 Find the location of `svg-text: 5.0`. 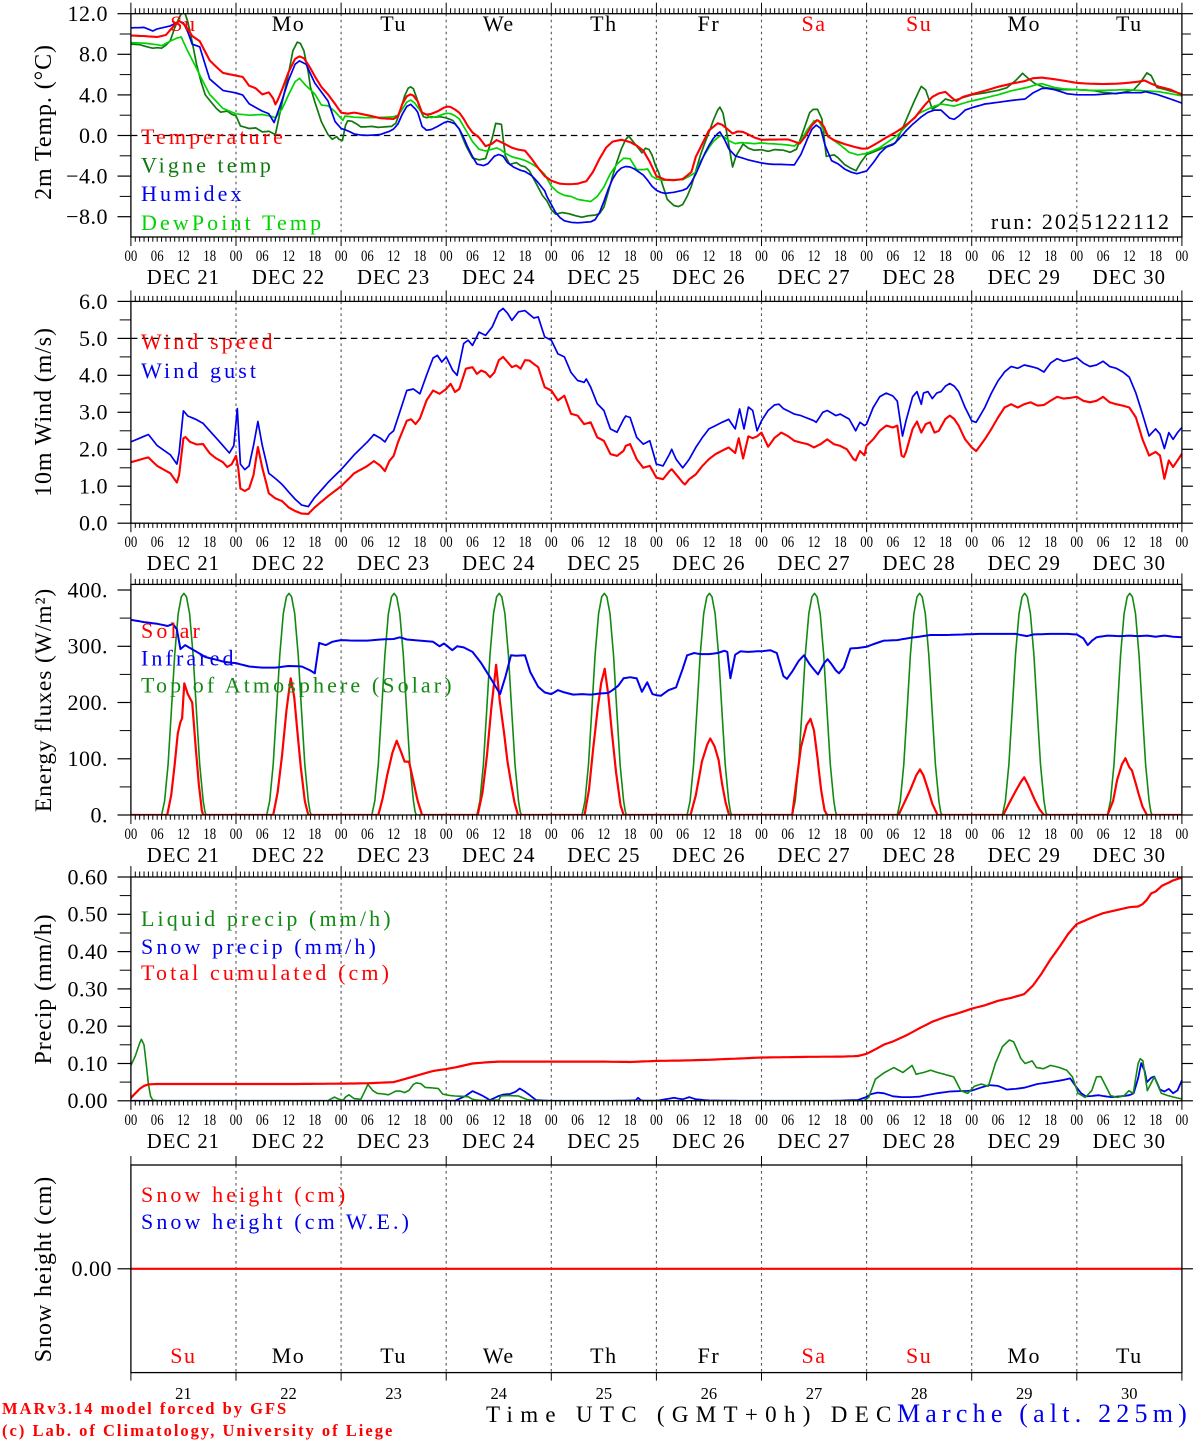

svg-text: 5.0 is located at coordinates (93, 338).